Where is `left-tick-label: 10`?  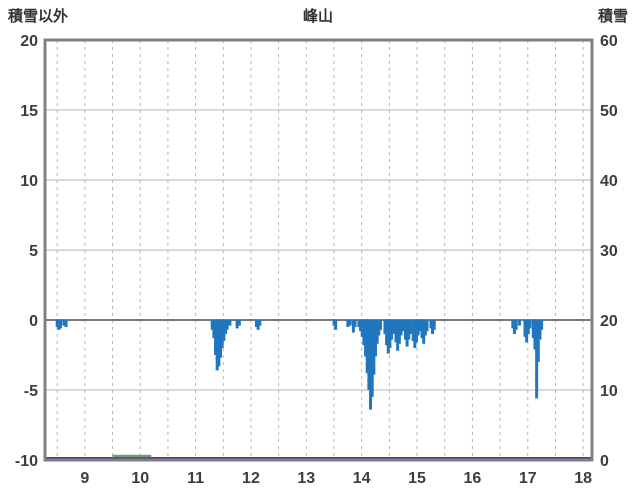 left-tick-label: 10 is located at coordinates (29, 181).